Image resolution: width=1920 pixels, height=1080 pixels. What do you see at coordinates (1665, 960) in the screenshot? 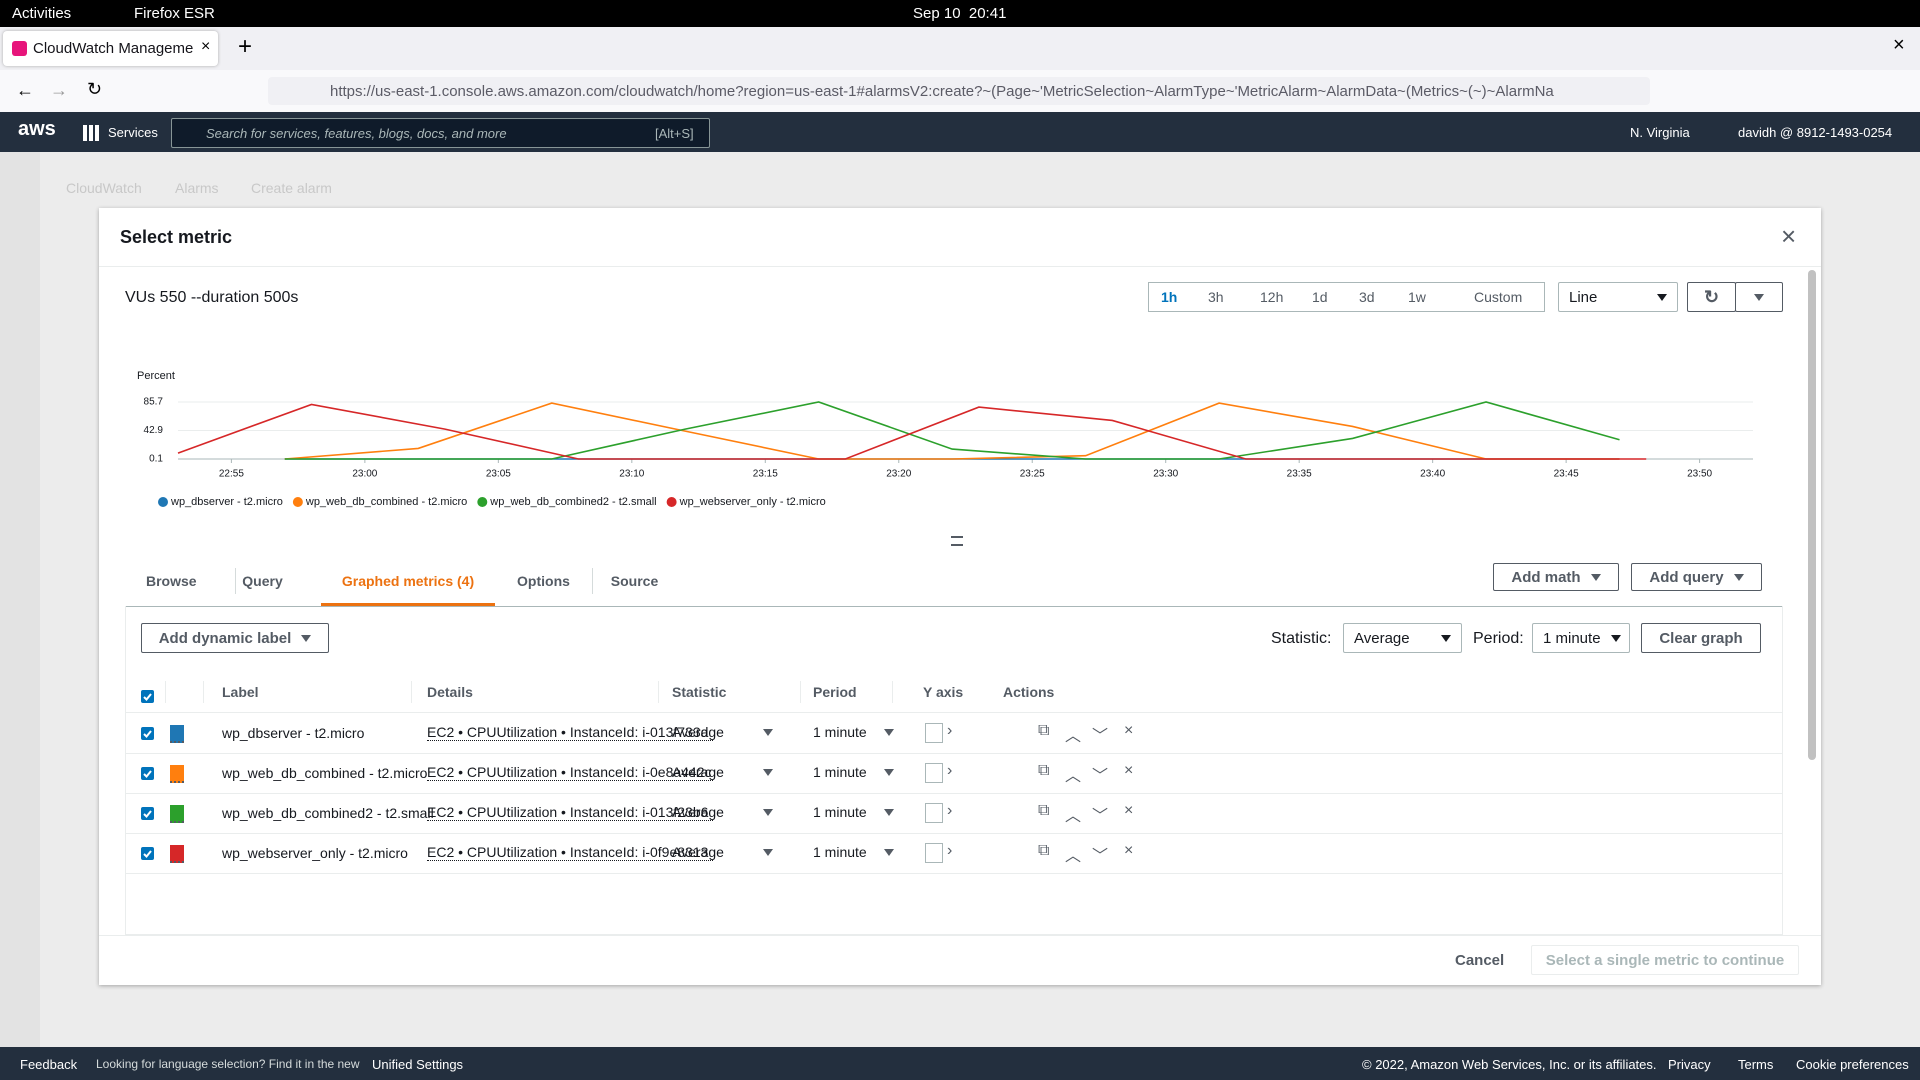
I see `continue: Select a single metric to continue` at bounding box center [1665, 960].